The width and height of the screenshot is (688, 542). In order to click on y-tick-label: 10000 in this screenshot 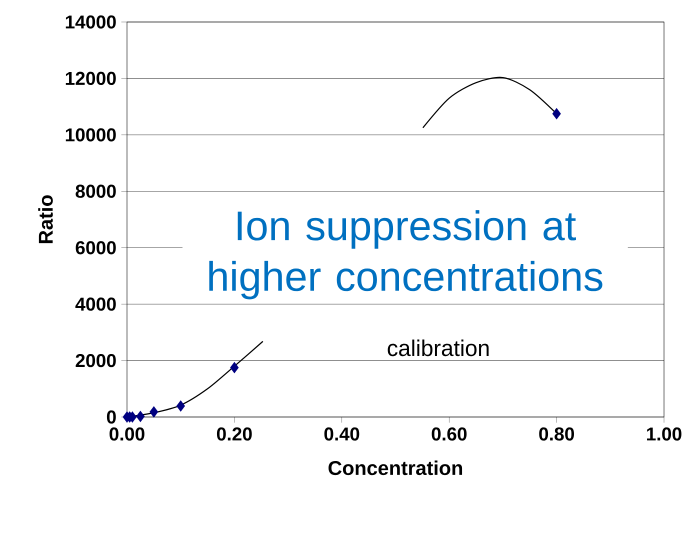, I will do `click(91, 135)`.